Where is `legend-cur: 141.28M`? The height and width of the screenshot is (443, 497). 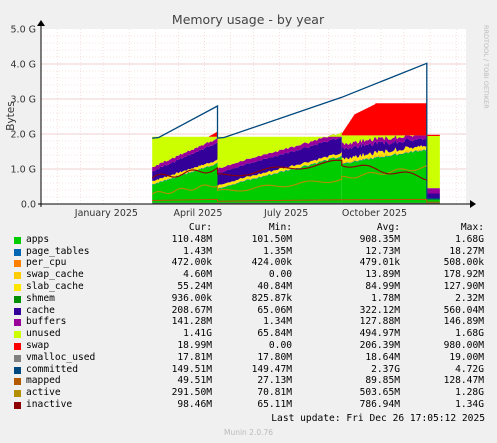 legend-cur: 141.28M is located at coordinates (191, 322).